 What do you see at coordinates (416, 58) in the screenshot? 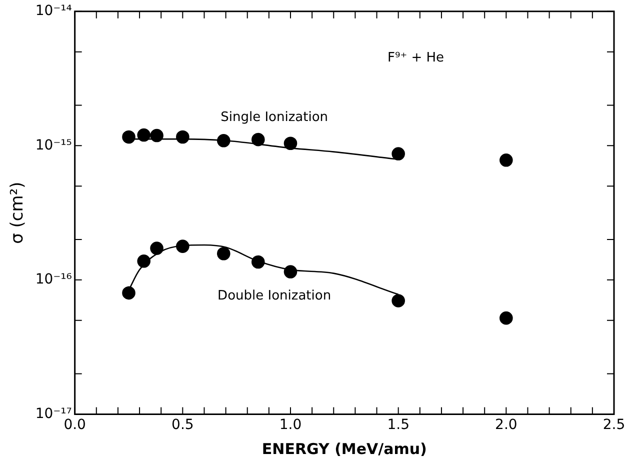
I see `annotation: F⁹⁺ + He` at bounding box center [416, 58].